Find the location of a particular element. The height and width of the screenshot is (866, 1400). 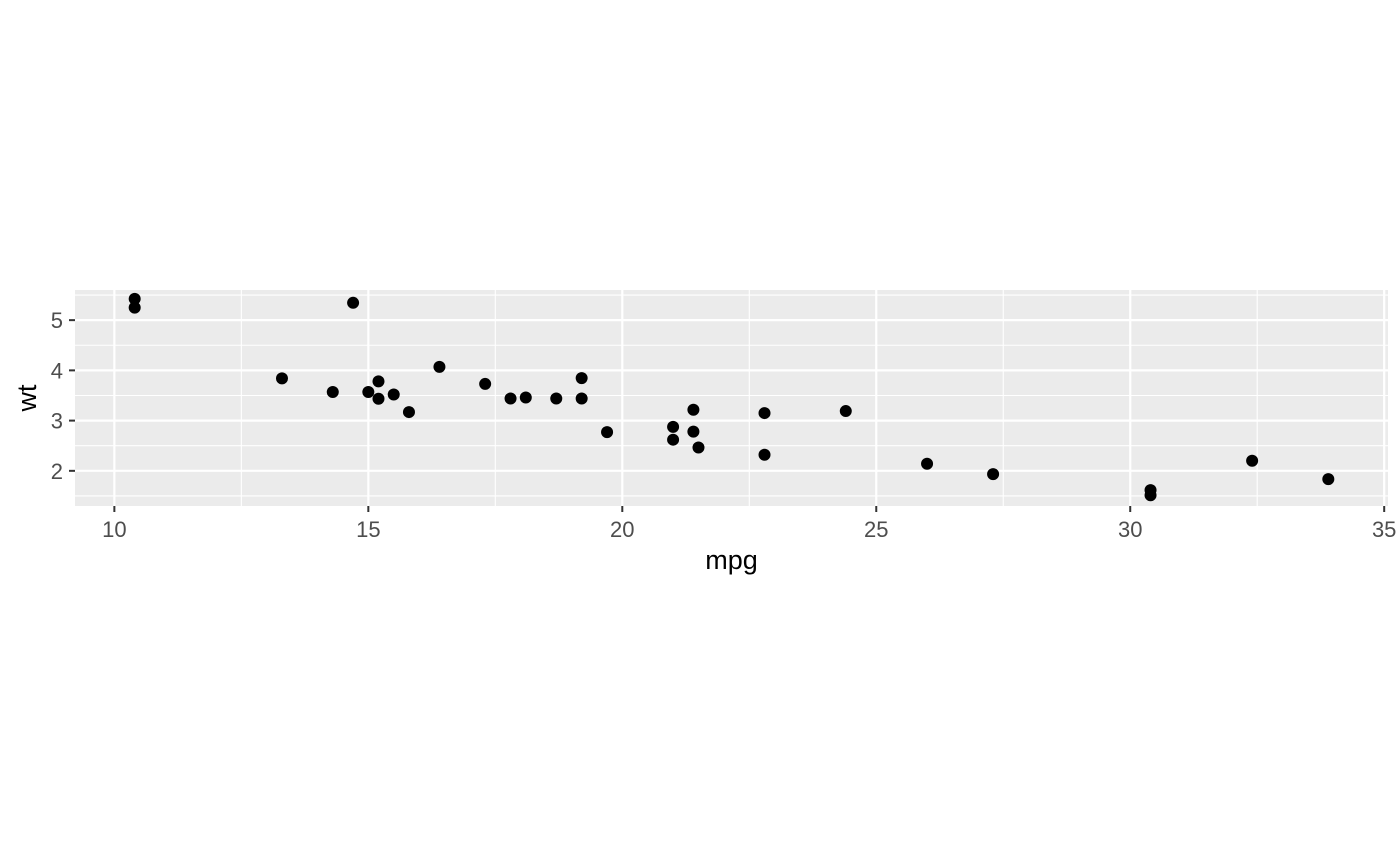

x-tick-label: 20 is located at coordinates (622, 529).